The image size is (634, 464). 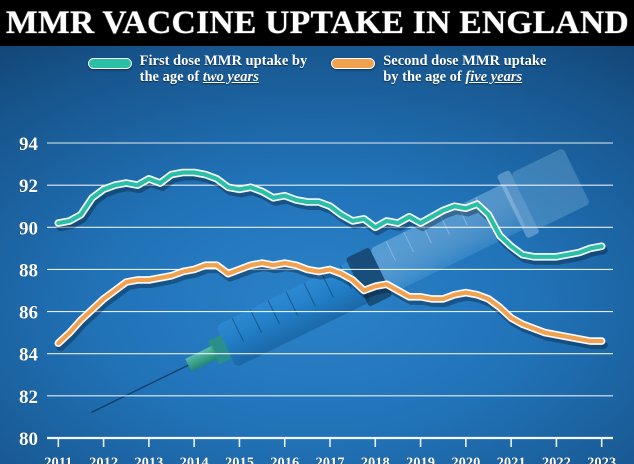 What do you see at coordinates (29, 355) in the screenshot?
I see `y-axis-tick-label: 84` at bounding box center [29, 355].